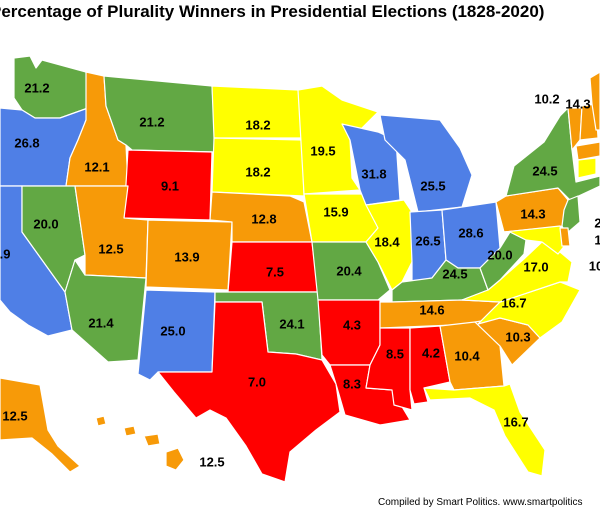  Describe the element at coordinates (5, 253) in the screenshot. I see `value-label-ca: .9` at that location.